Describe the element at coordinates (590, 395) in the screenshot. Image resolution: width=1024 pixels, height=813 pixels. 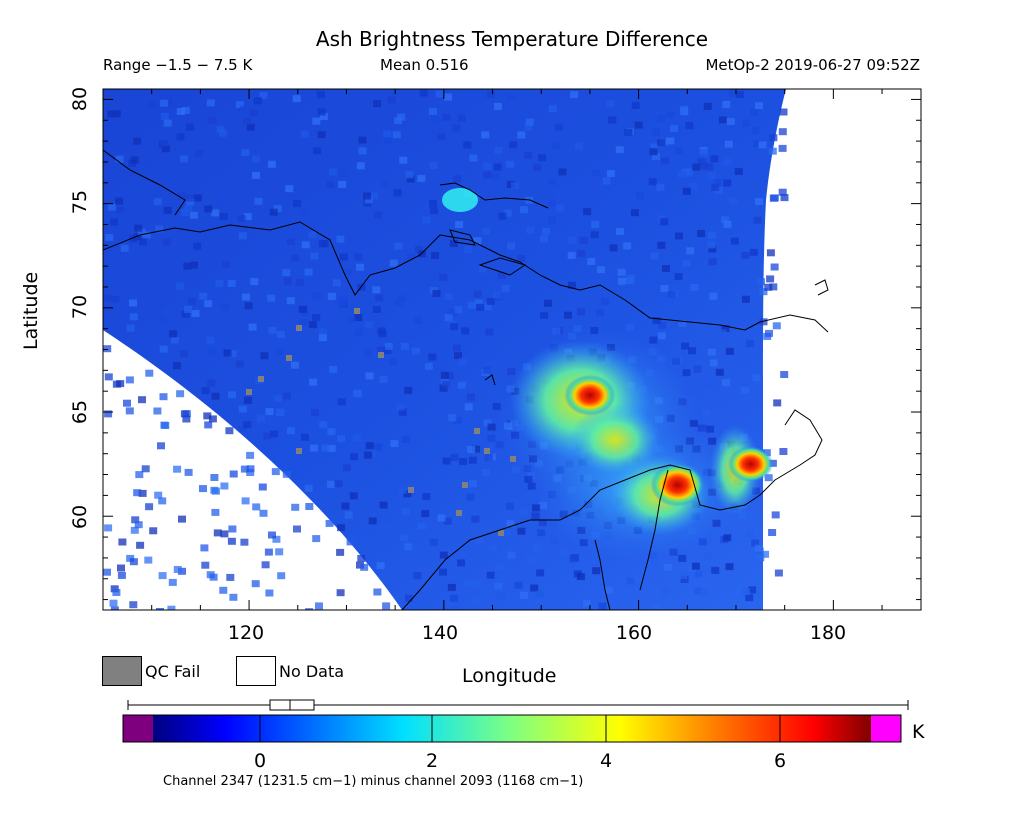
I see `hotspot-mark` at that location.